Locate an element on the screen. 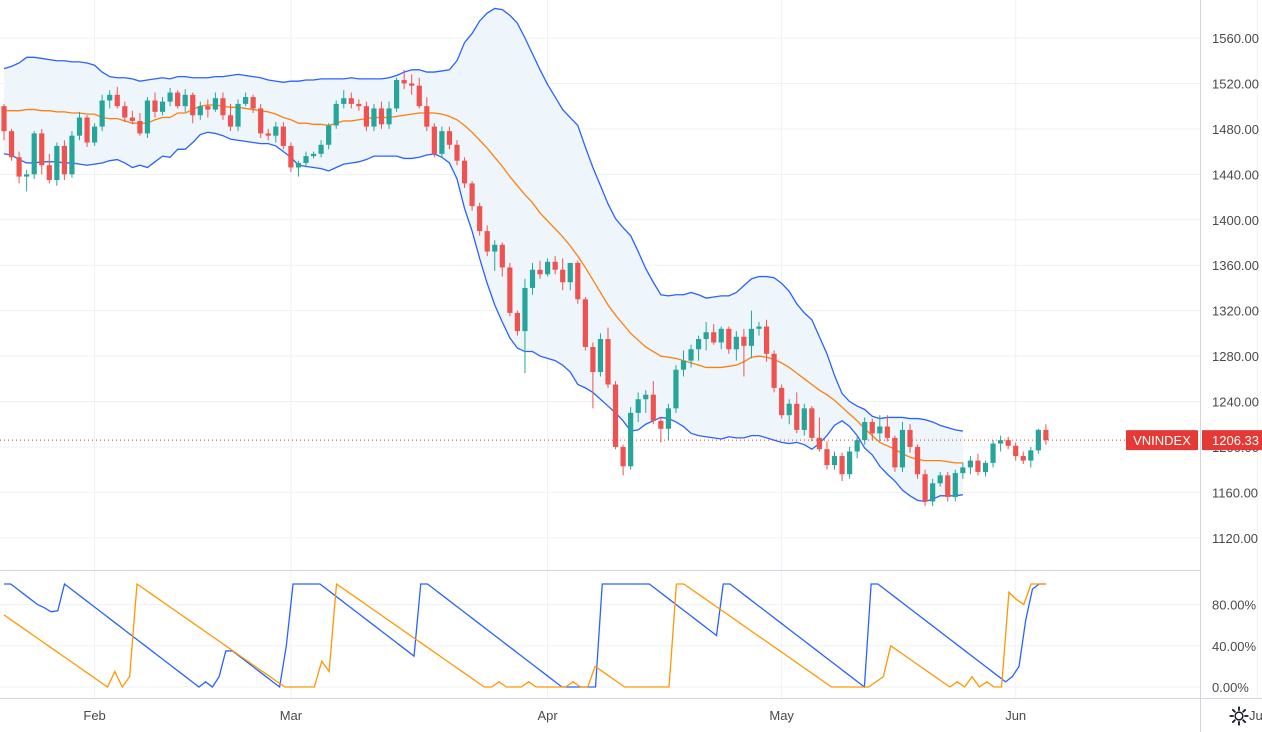  settings-gear-icon is located at coordinates (1239, 716).